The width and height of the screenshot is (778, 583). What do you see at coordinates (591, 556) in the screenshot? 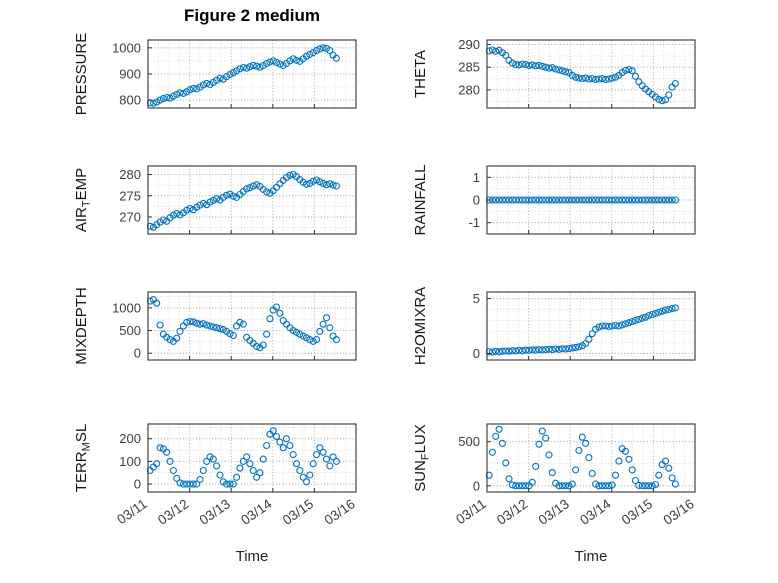
I see `x-axis-label-right: Time` at bounding box center [591, 556].